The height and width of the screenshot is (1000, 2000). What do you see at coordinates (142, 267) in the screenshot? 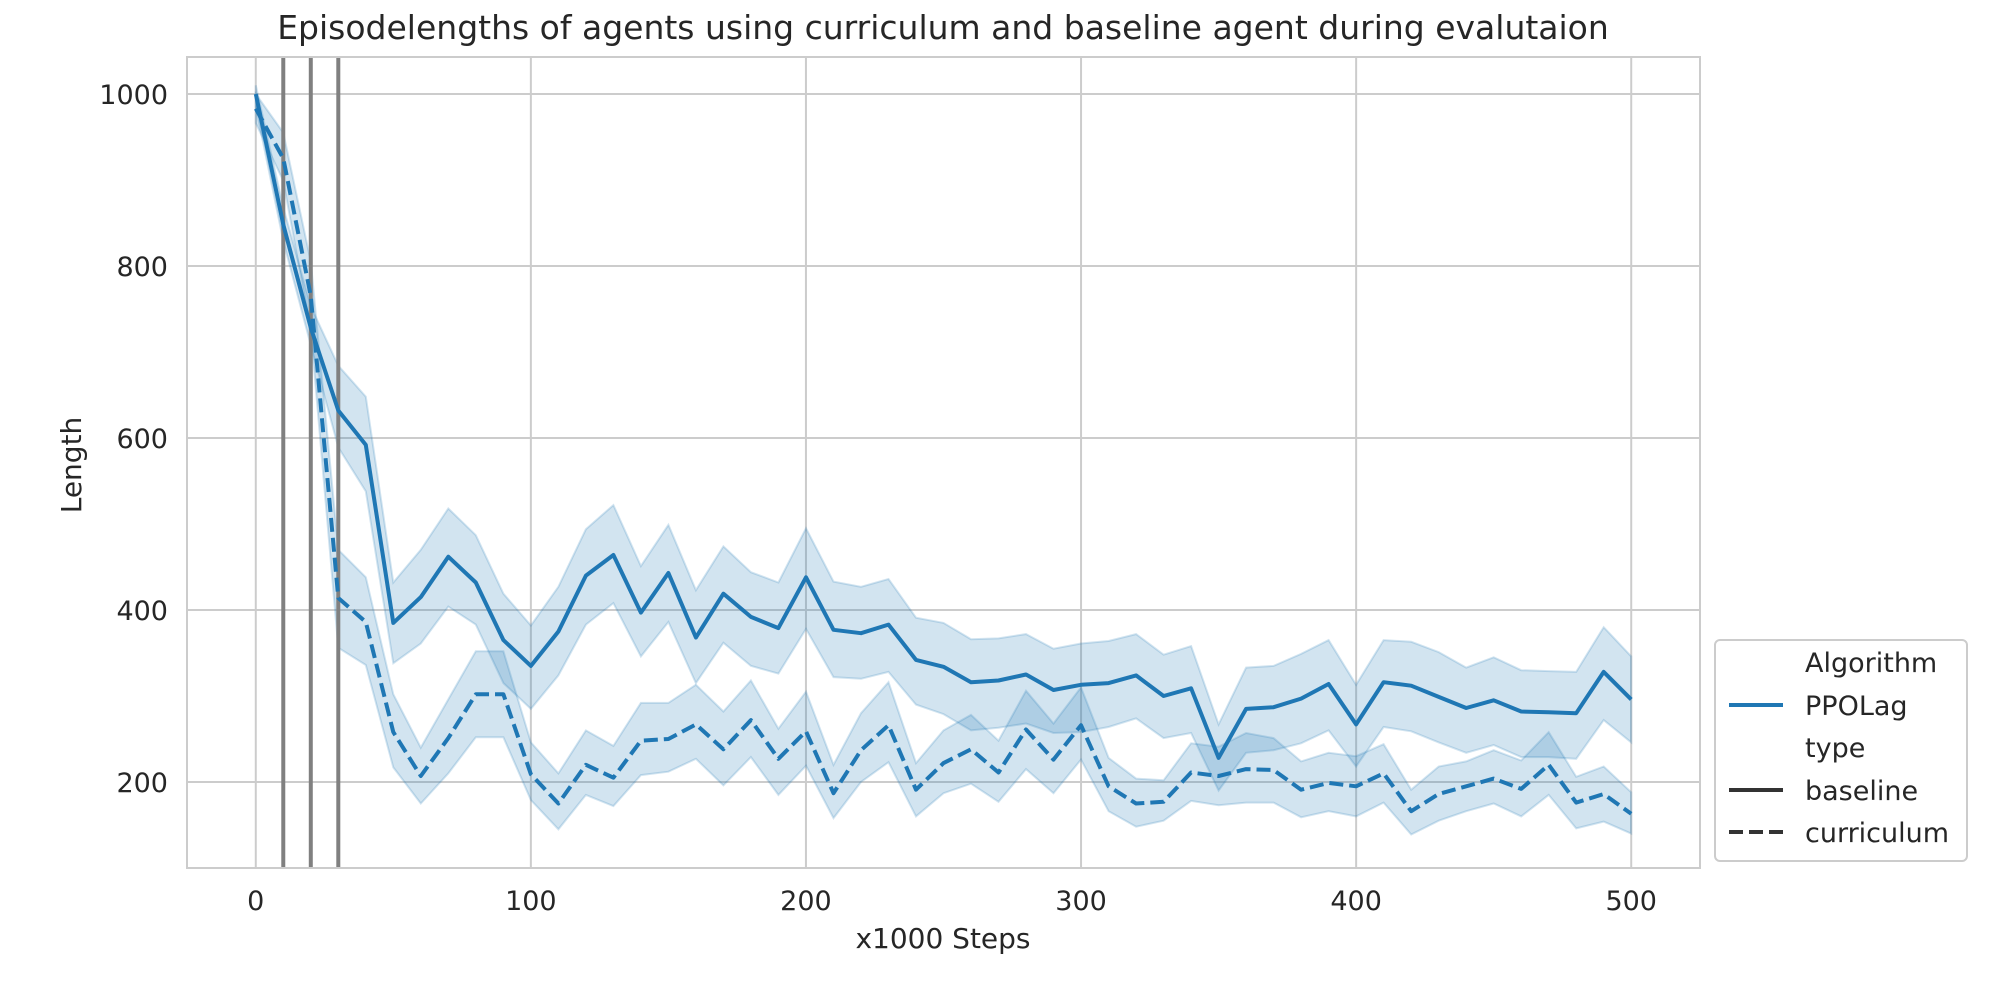
I see `y-tick-label: 800` at bounding box center [142, 267].